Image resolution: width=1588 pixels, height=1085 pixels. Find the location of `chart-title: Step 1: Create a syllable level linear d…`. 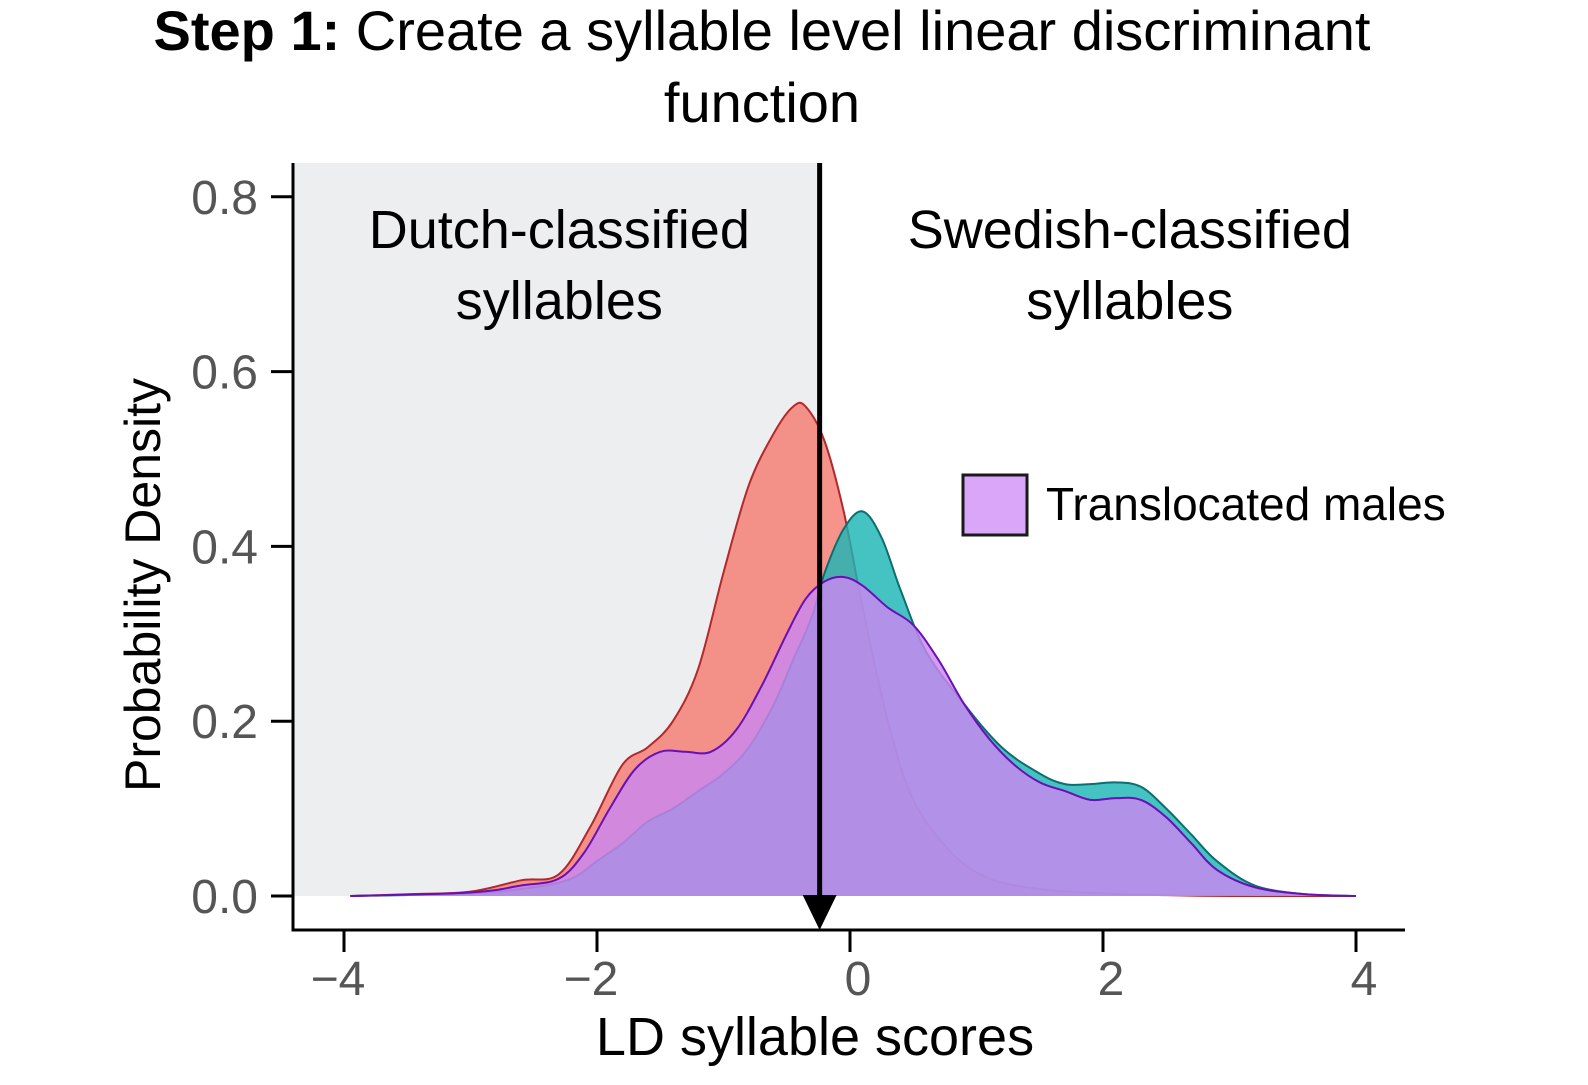

chart-title: Step 1: Create a syllable level linear d… is located at coordinates (762, 31).